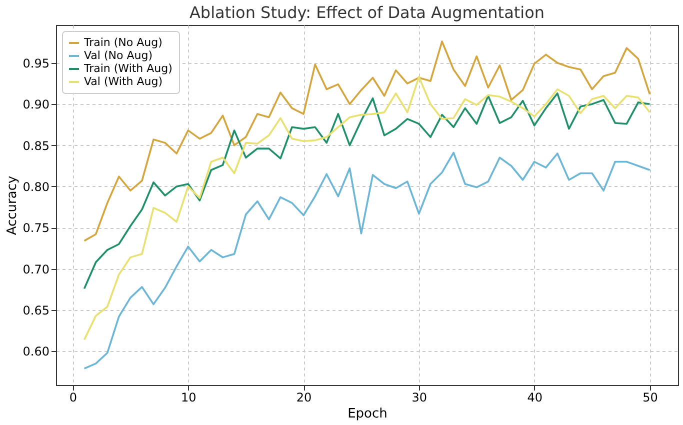 The width and height of the screenshot is (683, 425). Describe the element at coordinates (36, 105) in the screenshot. I see `y-tick-label: 0.90` at that location.